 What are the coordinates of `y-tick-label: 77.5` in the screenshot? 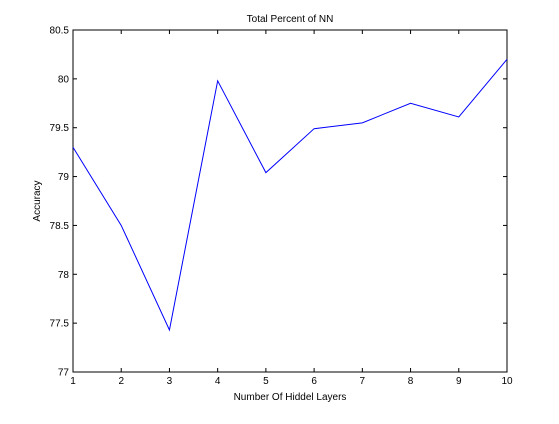 It's located at (60, 324).